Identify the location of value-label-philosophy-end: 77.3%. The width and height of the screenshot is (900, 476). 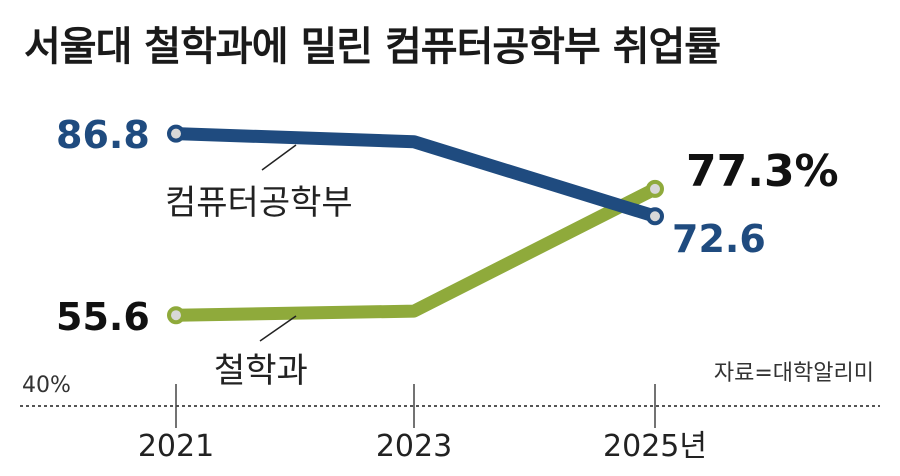
(762, 171).